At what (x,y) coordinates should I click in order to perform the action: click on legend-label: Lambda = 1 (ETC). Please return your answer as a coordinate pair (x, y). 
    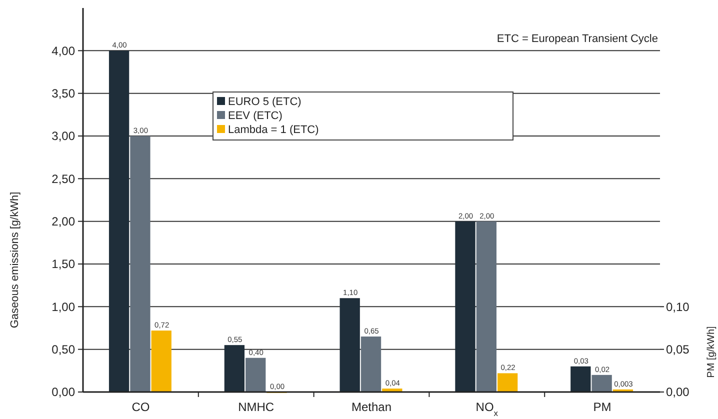
    Looking at the image, I should click on (273, 130).